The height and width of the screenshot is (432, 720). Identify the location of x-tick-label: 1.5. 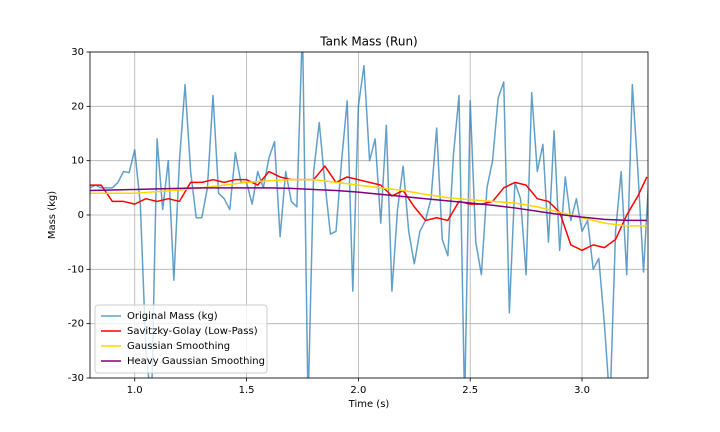
(247, 390).